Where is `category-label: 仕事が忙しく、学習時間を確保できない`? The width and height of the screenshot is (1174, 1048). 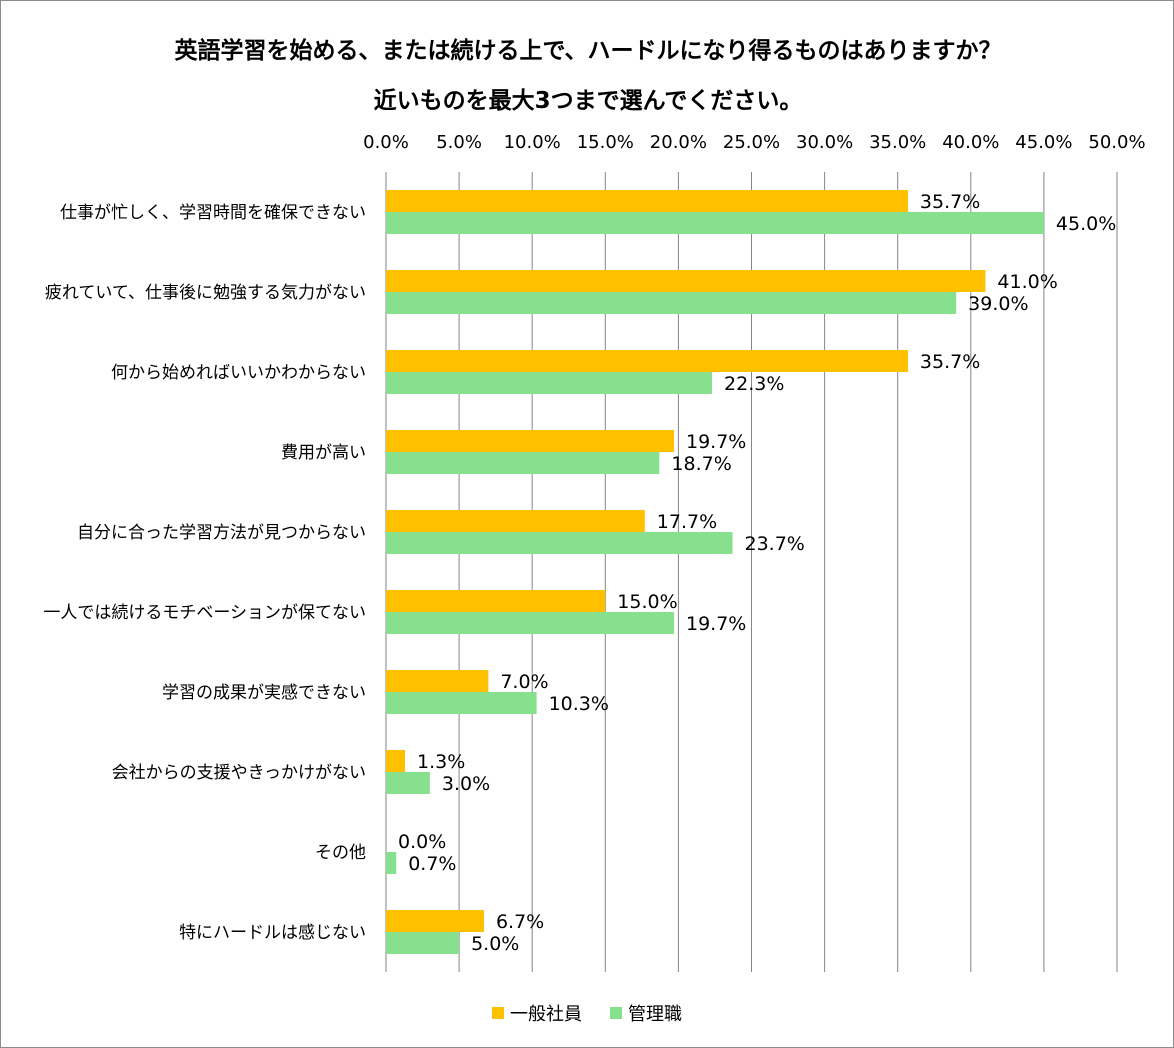 category-label: 仕事が忙しく、学習時間を確保できない is located at coordinates (213, 213).